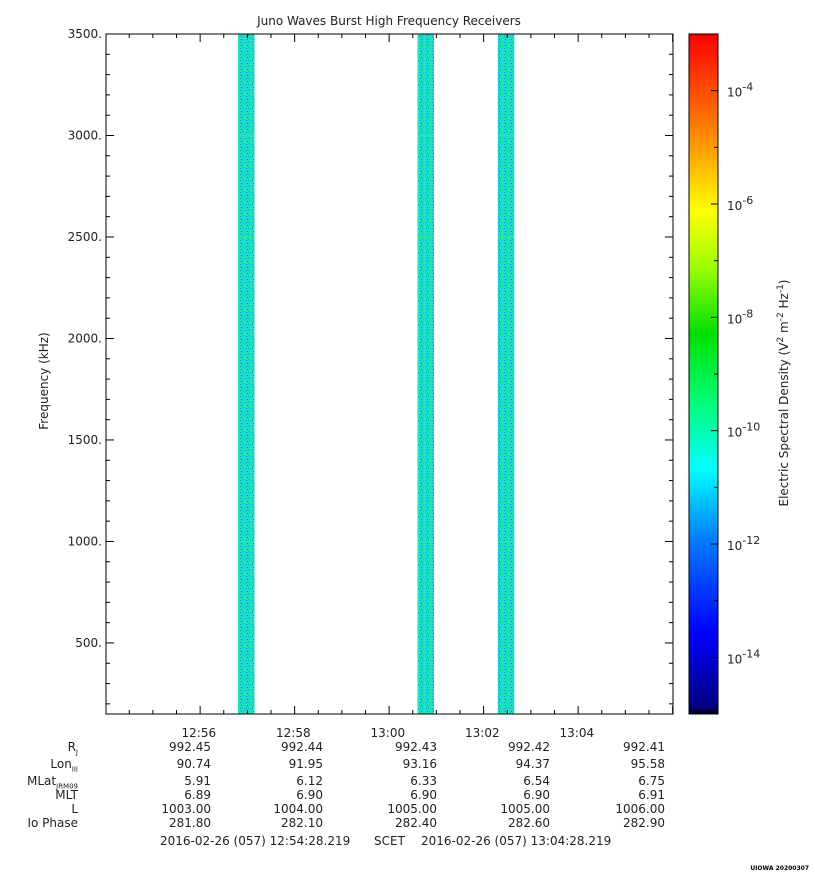  Describe the element at coordinates (416, 747) in the screenshot. I see `ephemeris-value: 992.43` at that location.